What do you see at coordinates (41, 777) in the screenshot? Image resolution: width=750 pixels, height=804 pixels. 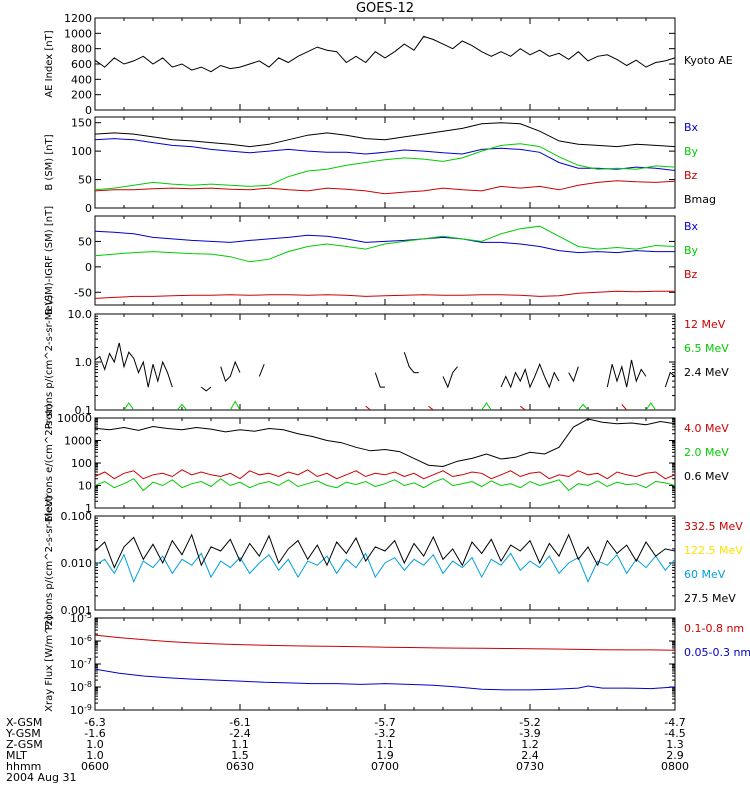 I see `footer-date: 2004 Aug 31` at bounding box center [41, 777].